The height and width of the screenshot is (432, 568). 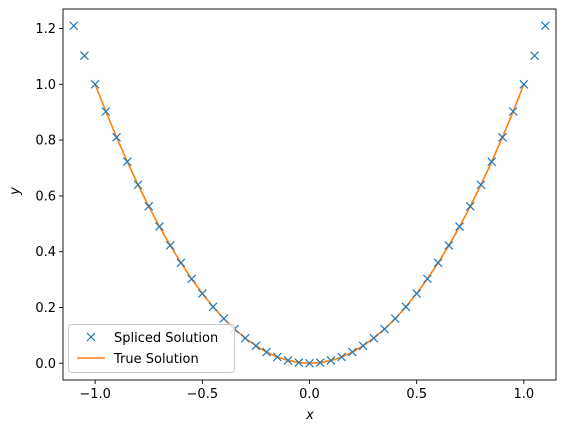 What do you see at coordinates (45, 196) in the screenshot?
I see `y-tick-label: 0.6` at bounding box center [45, 196].